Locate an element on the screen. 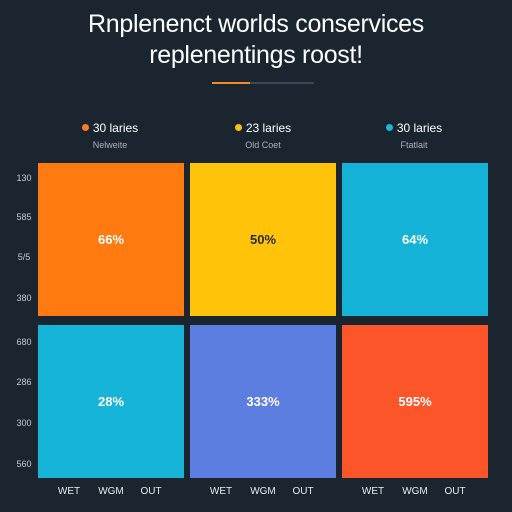  legend-item-1: 30 laries Nelweite is located at coordinates (110, 136).